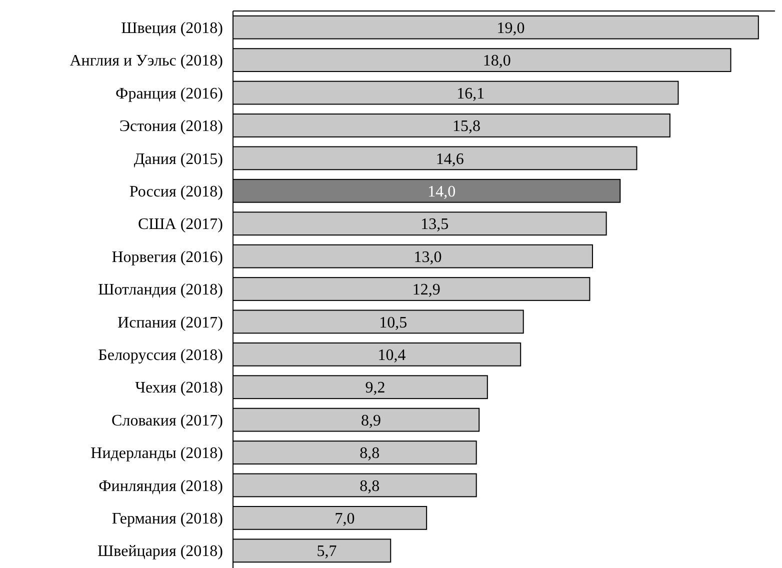 This screenshot has height=568, width=782. Describe the element at coordinates (169, 93) in the screenshot. I see `y-tick-label: Франция (2016)` at that location.